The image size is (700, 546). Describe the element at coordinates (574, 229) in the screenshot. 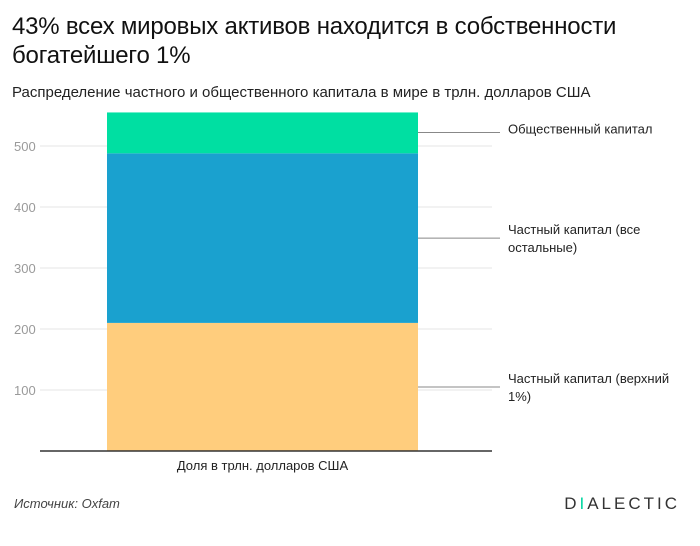

I see `series-label-1-line-0: Частный капитал (все` at that location.